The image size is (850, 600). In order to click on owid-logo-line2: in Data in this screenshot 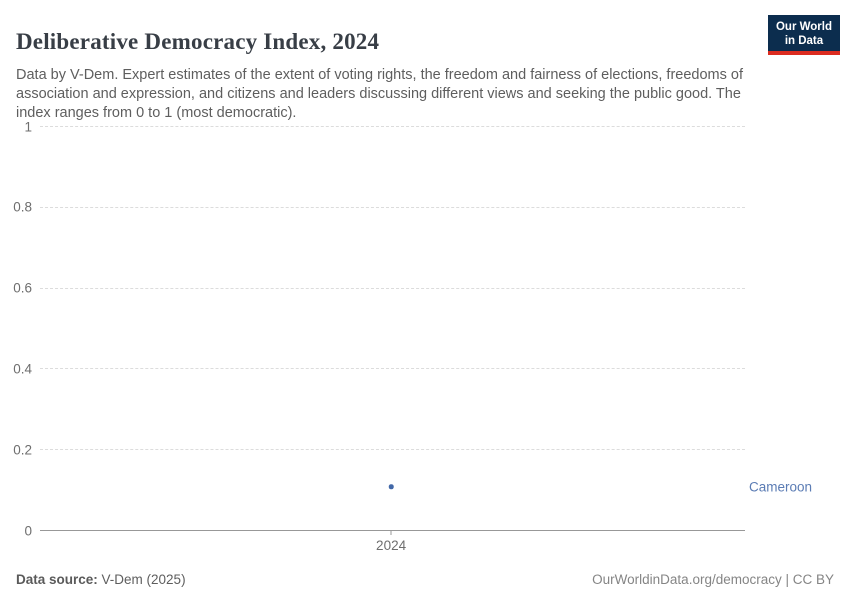, I will do `click(804, 41)`.